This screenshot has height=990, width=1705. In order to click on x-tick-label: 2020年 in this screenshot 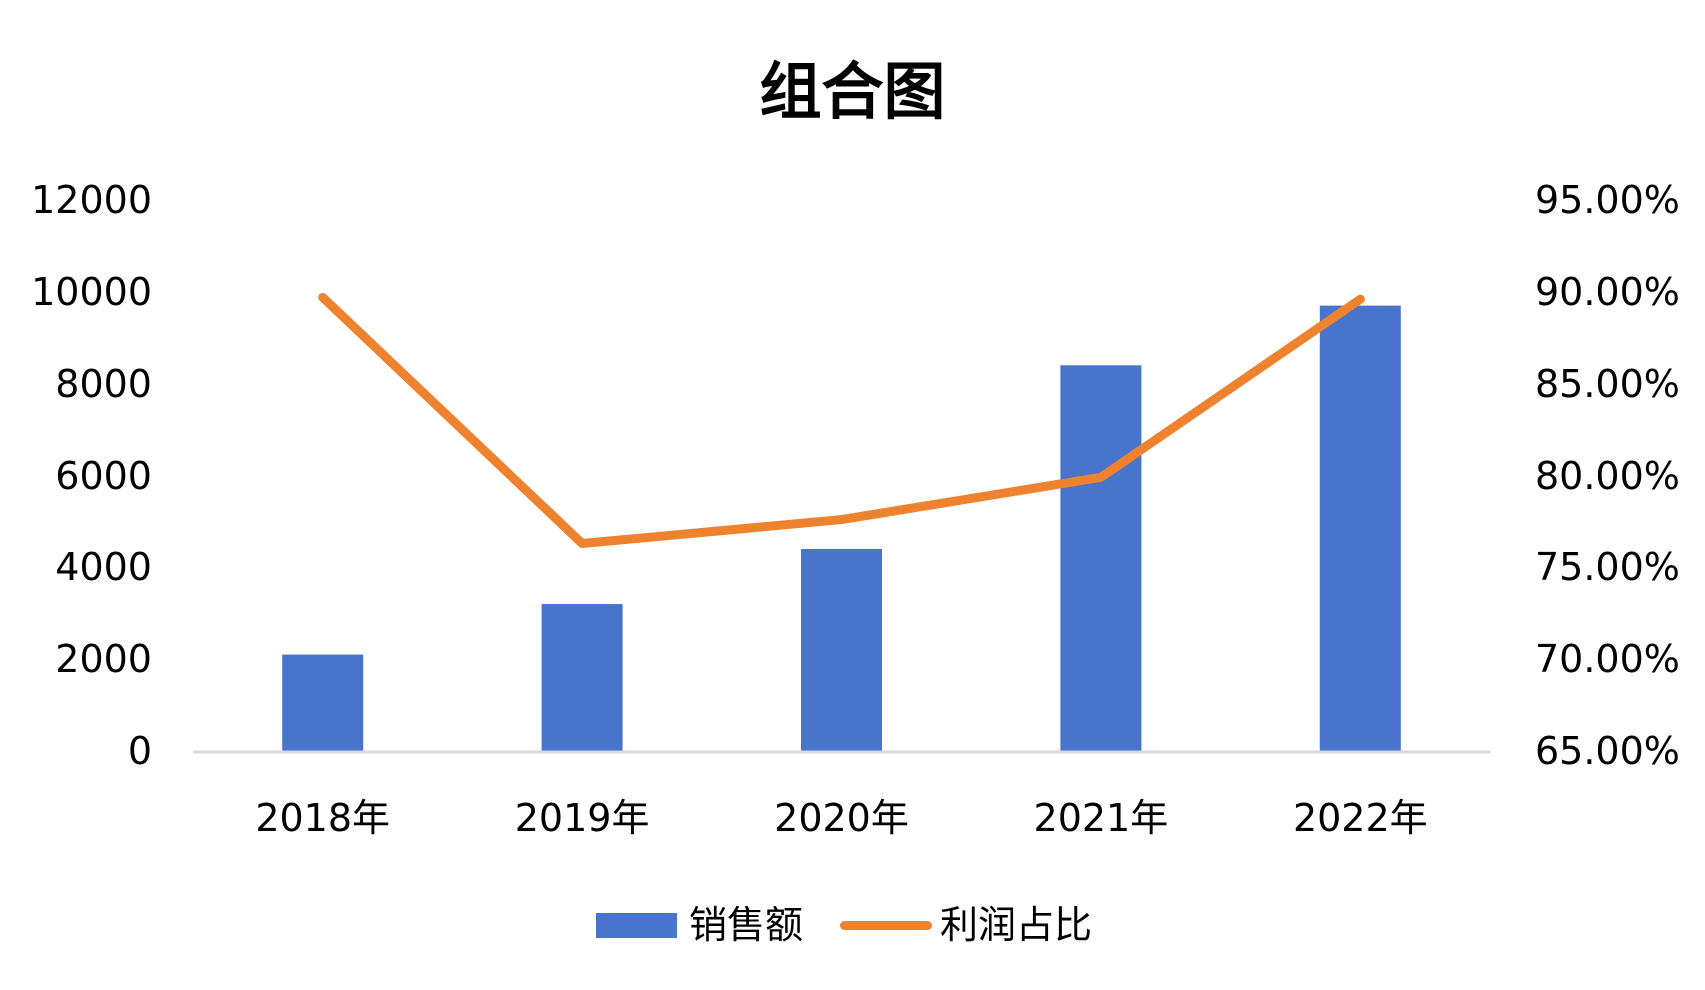, I will do `click(841, 818)`.